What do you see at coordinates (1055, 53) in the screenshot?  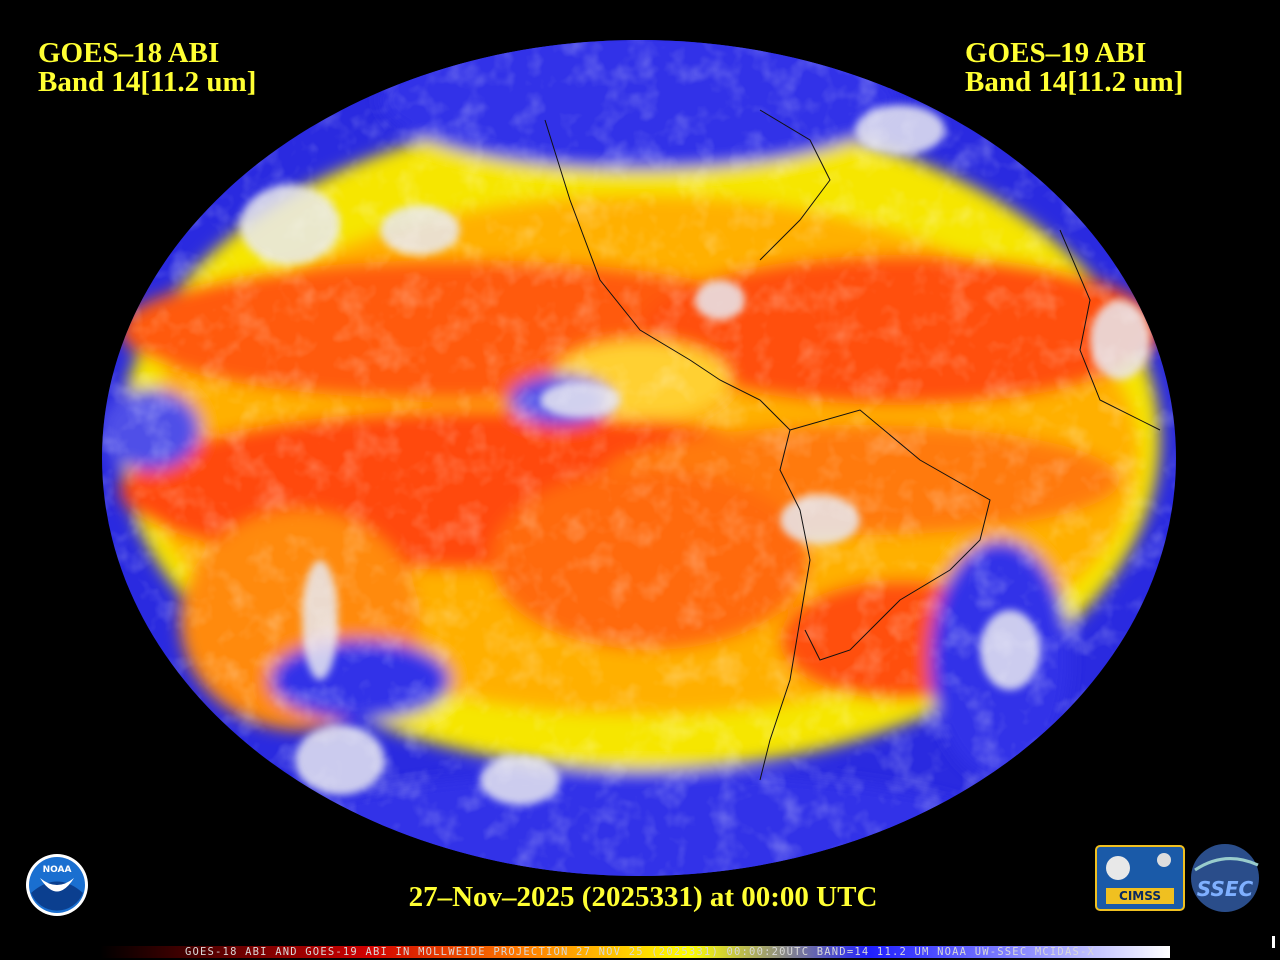 I see `right-satellite: GOES–19 ABI` at bounding box center [1055, 53].